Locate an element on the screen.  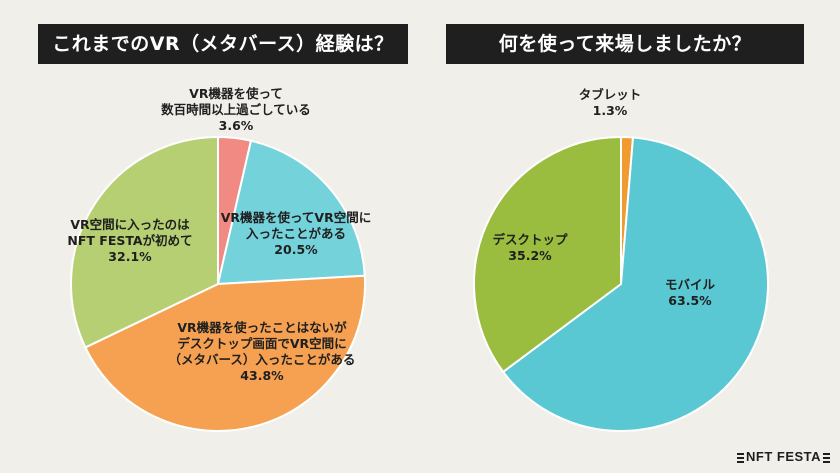
left-slice-label-0-line-0: VR機器を使って is located at coordinates (236, 93).